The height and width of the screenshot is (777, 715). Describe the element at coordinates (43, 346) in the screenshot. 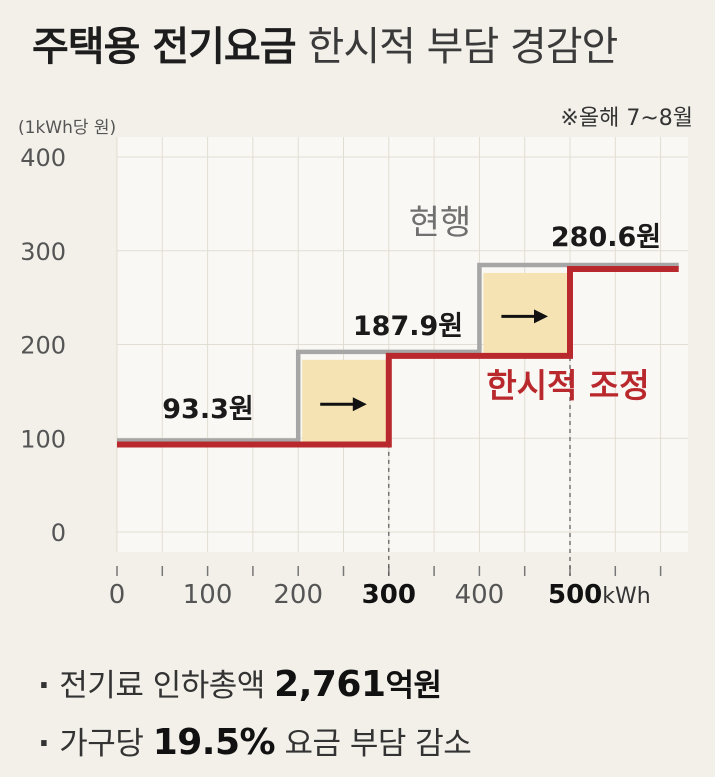

I see `y-tick-label: 200` at that location.